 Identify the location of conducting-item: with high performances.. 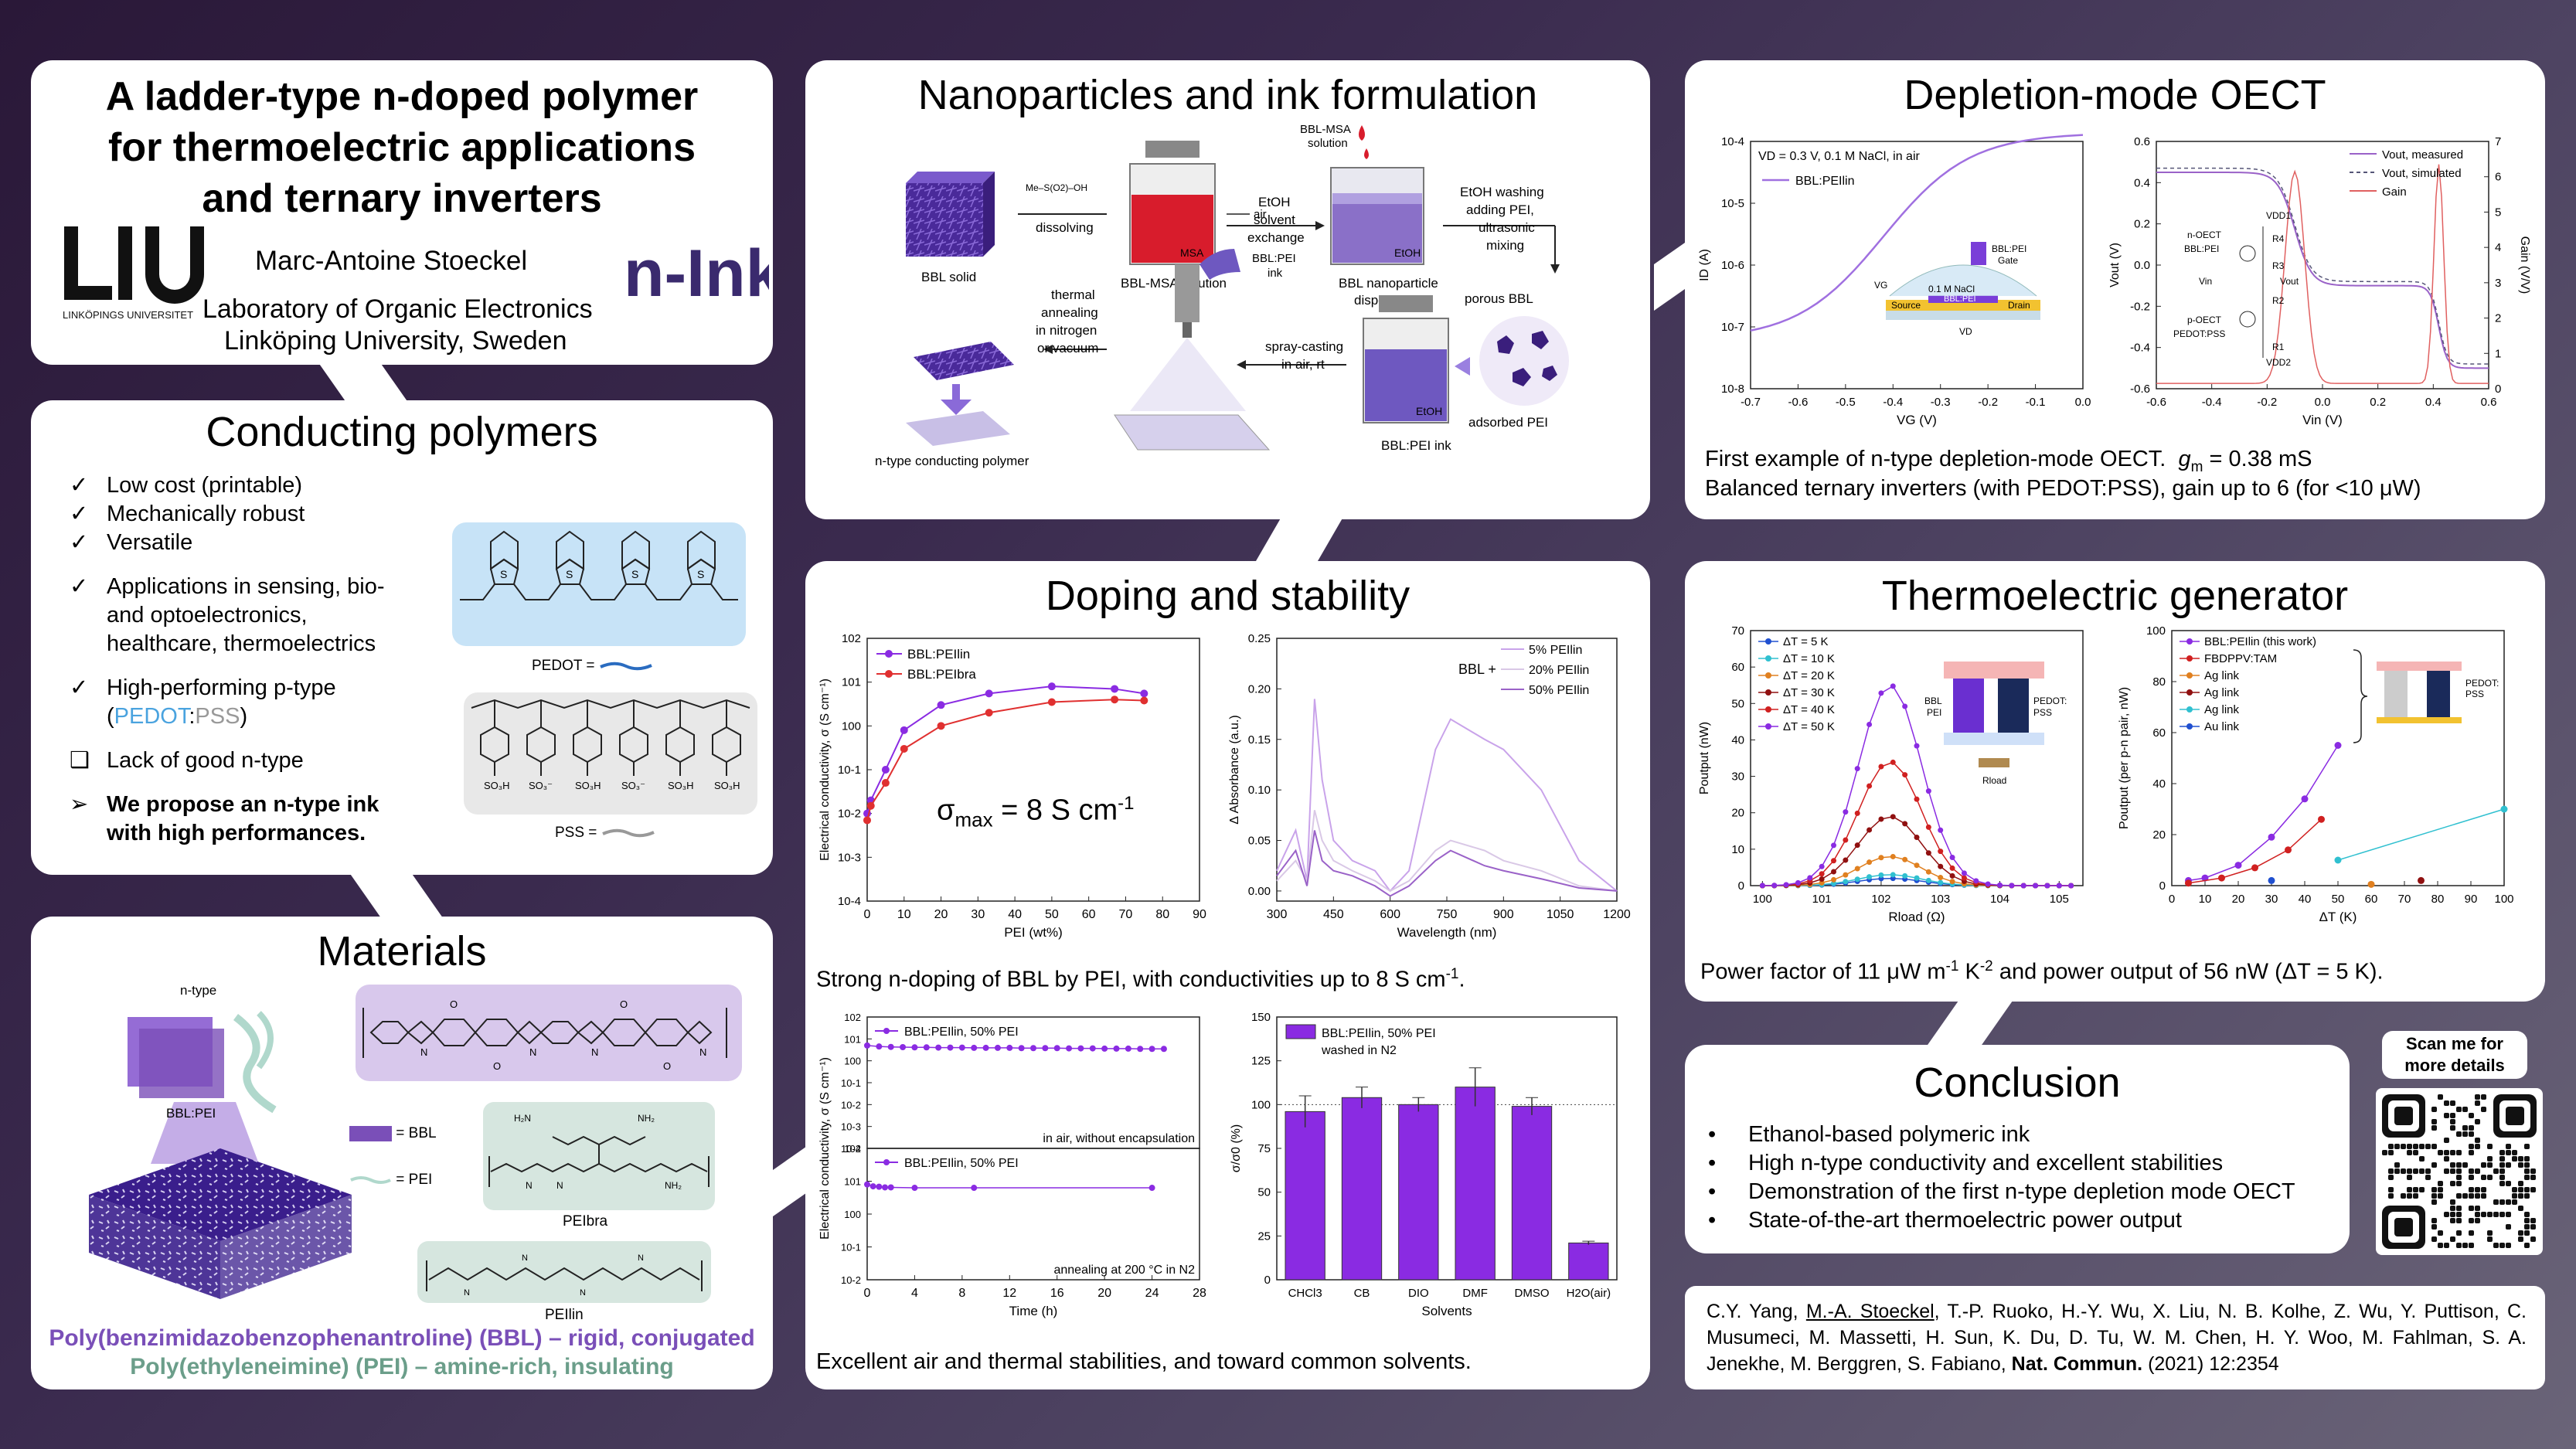
(236, 833).